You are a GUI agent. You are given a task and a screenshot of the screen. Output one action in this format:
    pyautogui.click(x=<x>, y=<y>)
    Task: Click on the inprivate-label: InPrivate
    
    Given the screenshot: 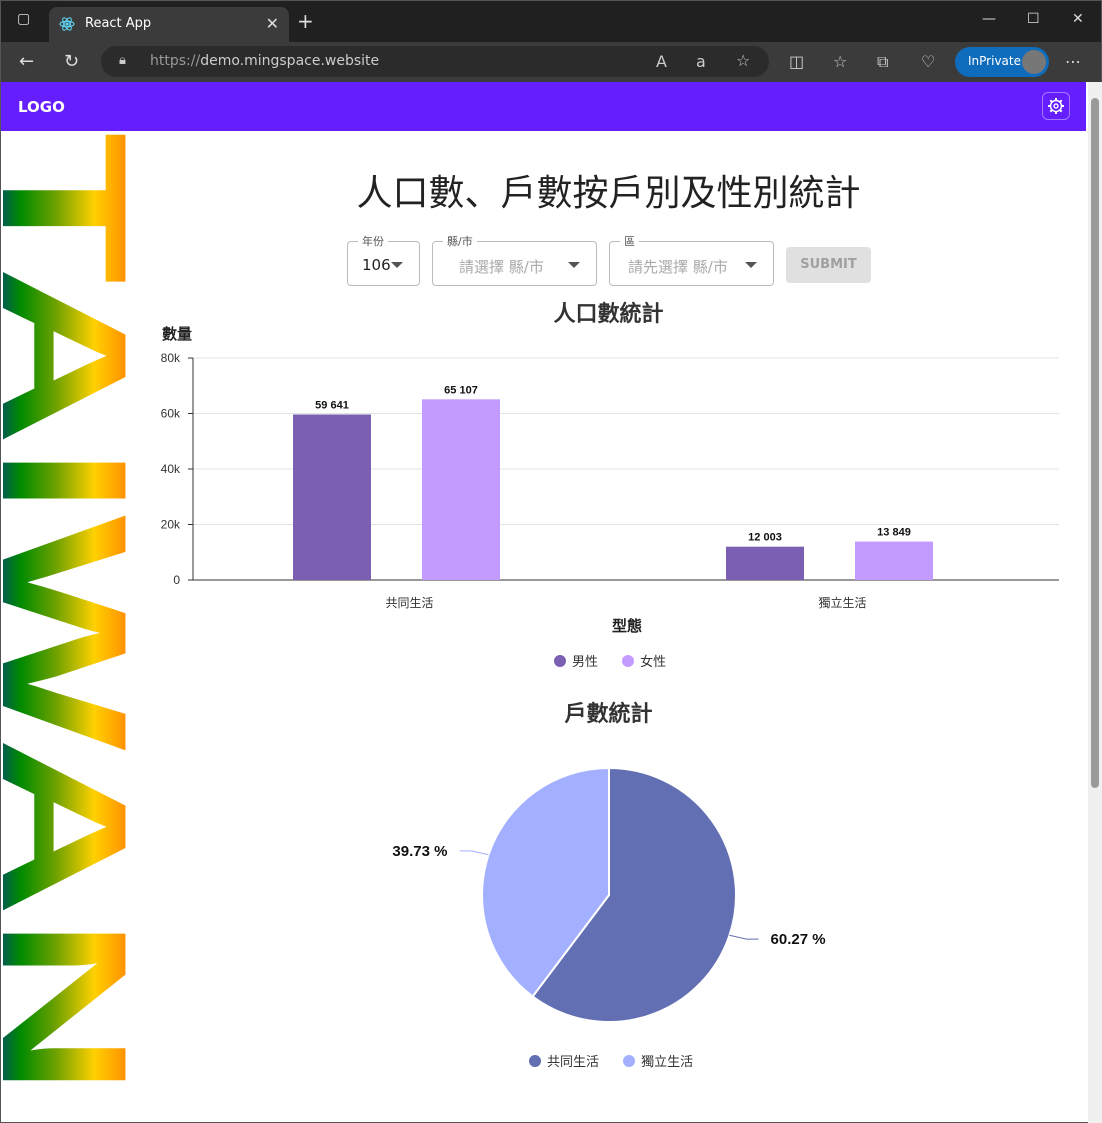 What is the action you would take?
    pyautogui.click(x=994, y=61)
    